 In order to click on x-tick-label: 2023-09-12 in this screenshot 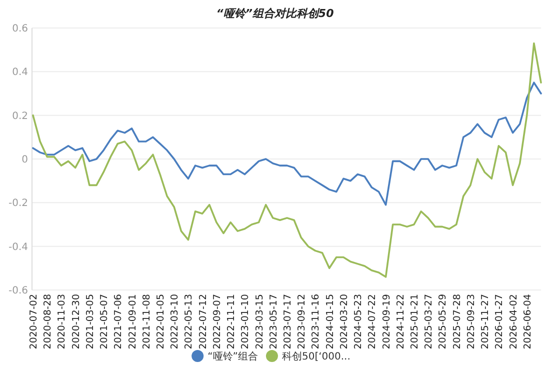, I will do `click(302, 322)`.